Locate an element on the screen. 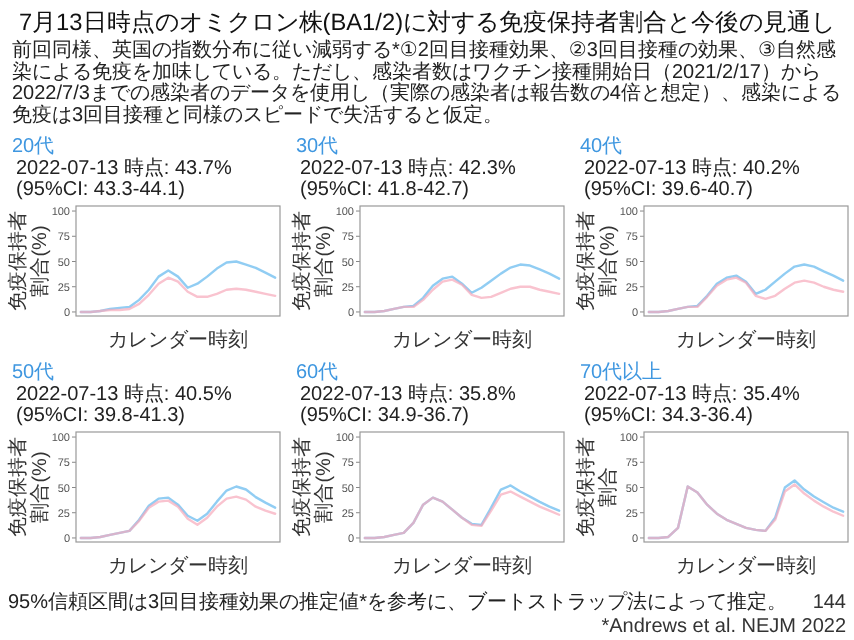 The image size is (854, 640). chart-subtitle: 2022-07-13 時点: 35.8% (95%CI: 34.9-36.7) is located at coordinates (408, 404).